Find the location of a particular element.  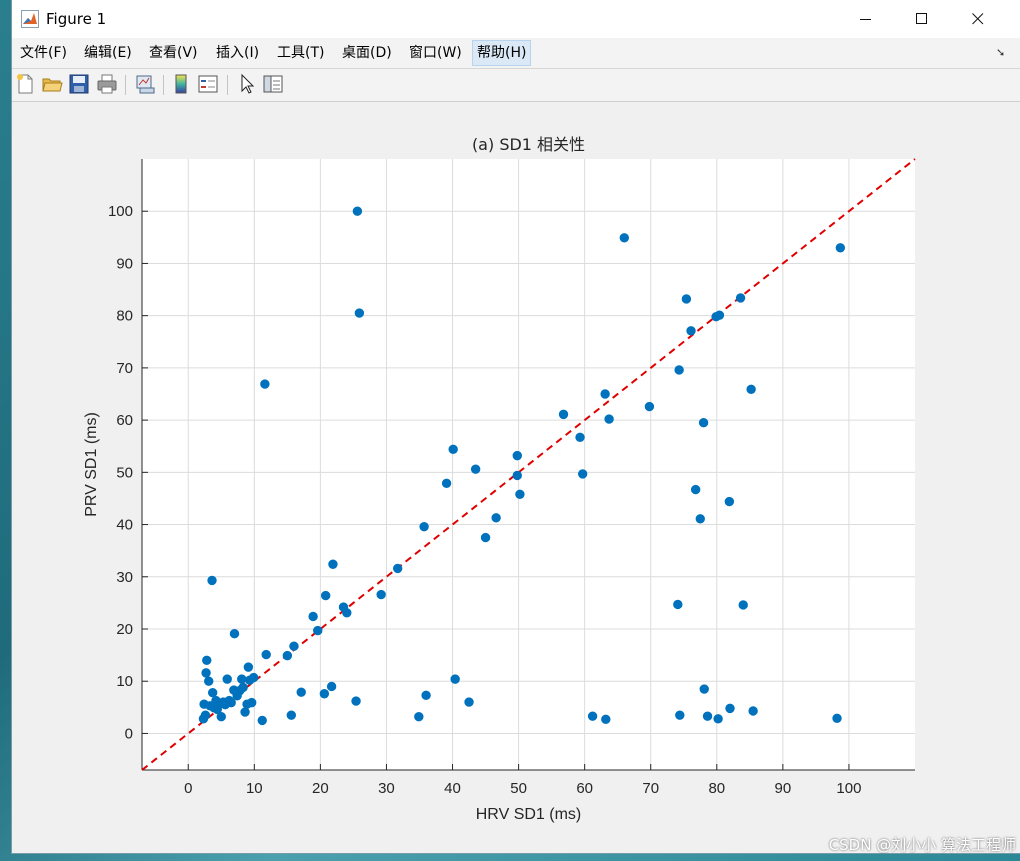

y-axis-label: PRV SD1 (ms) is located at coordinates (91, 464).